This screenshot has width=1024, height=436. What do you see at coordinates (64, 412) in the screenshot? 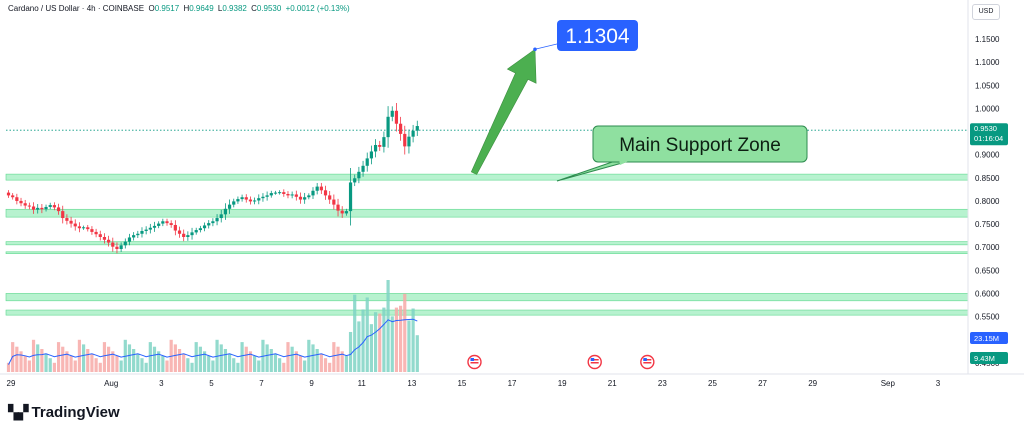
I see `tradingview-logo: ▚▞ TradingView` at bounding box center [64, 412].